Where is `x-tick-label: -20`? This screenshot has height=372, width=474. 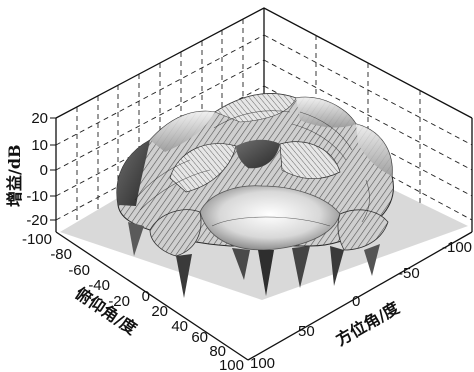 x-tick-label: -20 is located at coordinates (119, 301).